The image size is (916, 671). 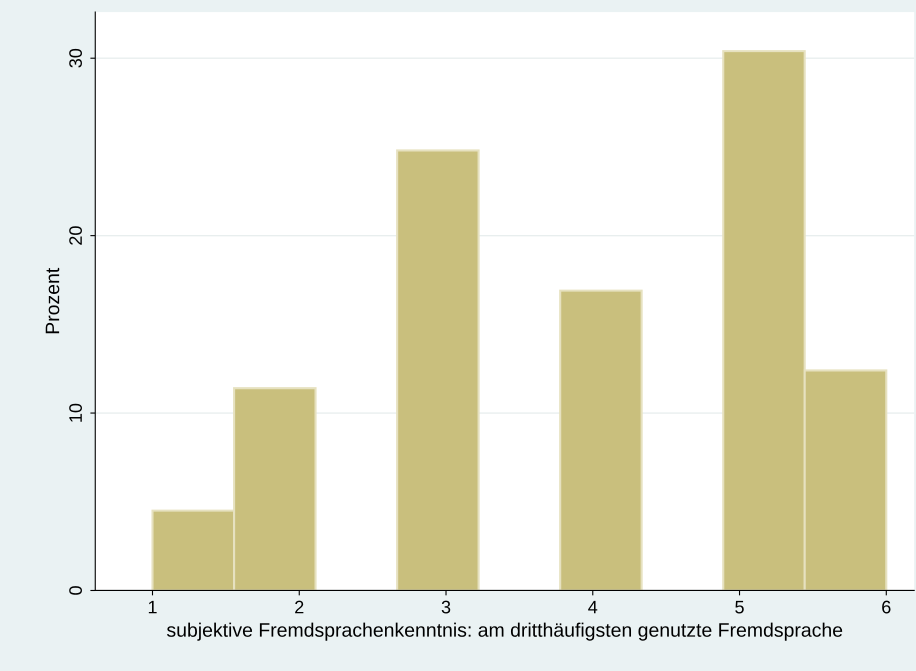 What do you see at coordinates (75, 590) in the screenshot?
I see `y-tick-label: 0` at bounding box center [75, 590].